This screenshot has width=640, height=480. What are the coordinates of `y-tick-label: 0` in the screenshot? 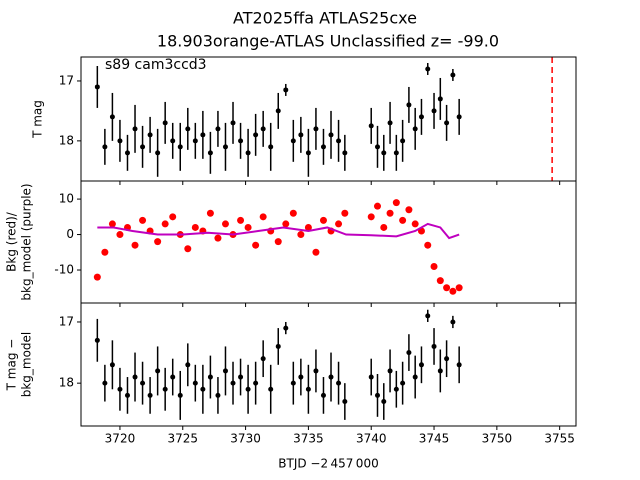 It's located at (70, 234).